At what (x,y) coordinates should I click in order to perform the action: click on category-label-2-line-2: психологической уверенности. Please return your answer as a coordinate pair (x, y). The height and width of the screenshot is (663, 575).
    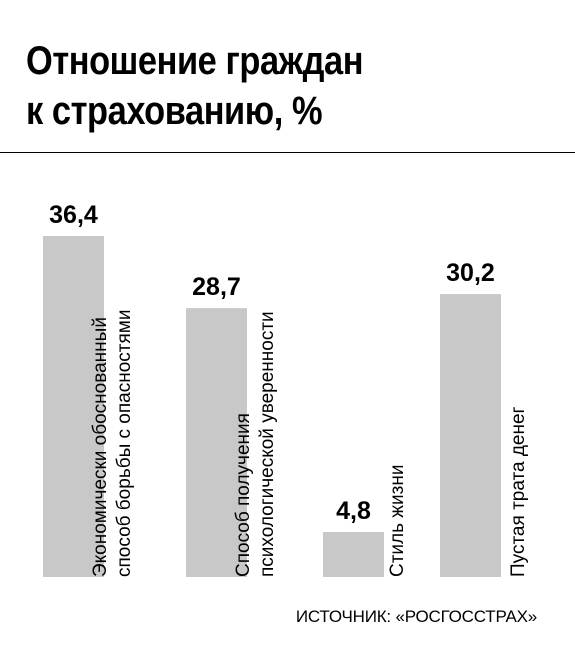
    Looking at the image, I should click on (267, 444).